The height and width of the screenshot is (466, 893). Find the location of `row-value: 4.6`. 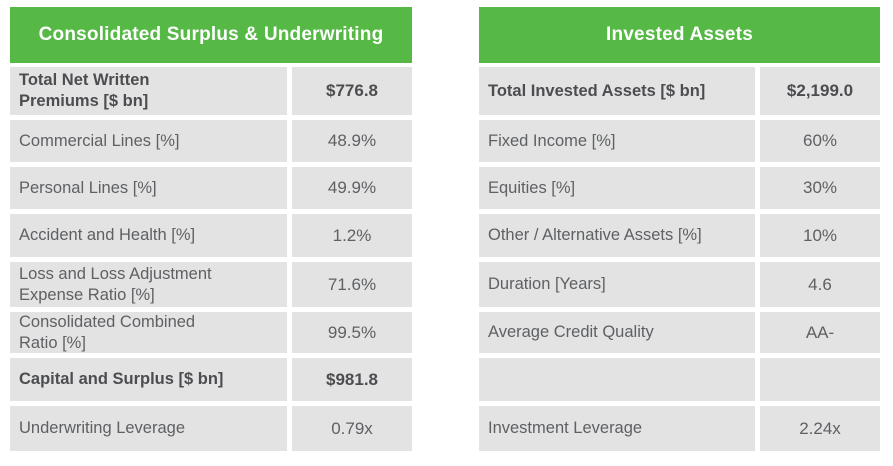

row-value: 4.6 is located at coordinates (820, 284).